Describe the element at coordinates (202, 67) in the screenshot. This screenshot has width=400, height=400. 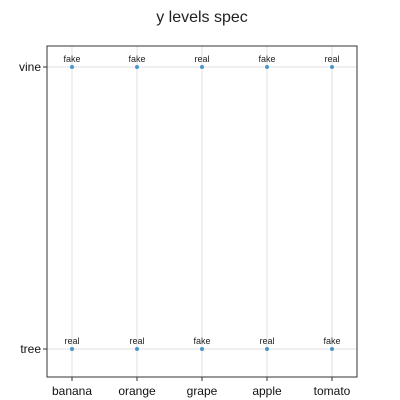
I see `data-point-grape-vine` at that location.